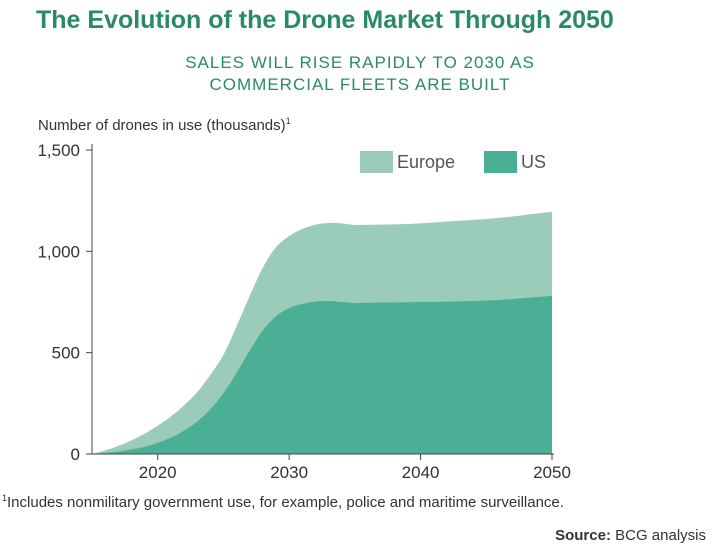 The height and width of the screenshot is (559, 720). I want to click on legend-swatch-europe, so click(376, 162).